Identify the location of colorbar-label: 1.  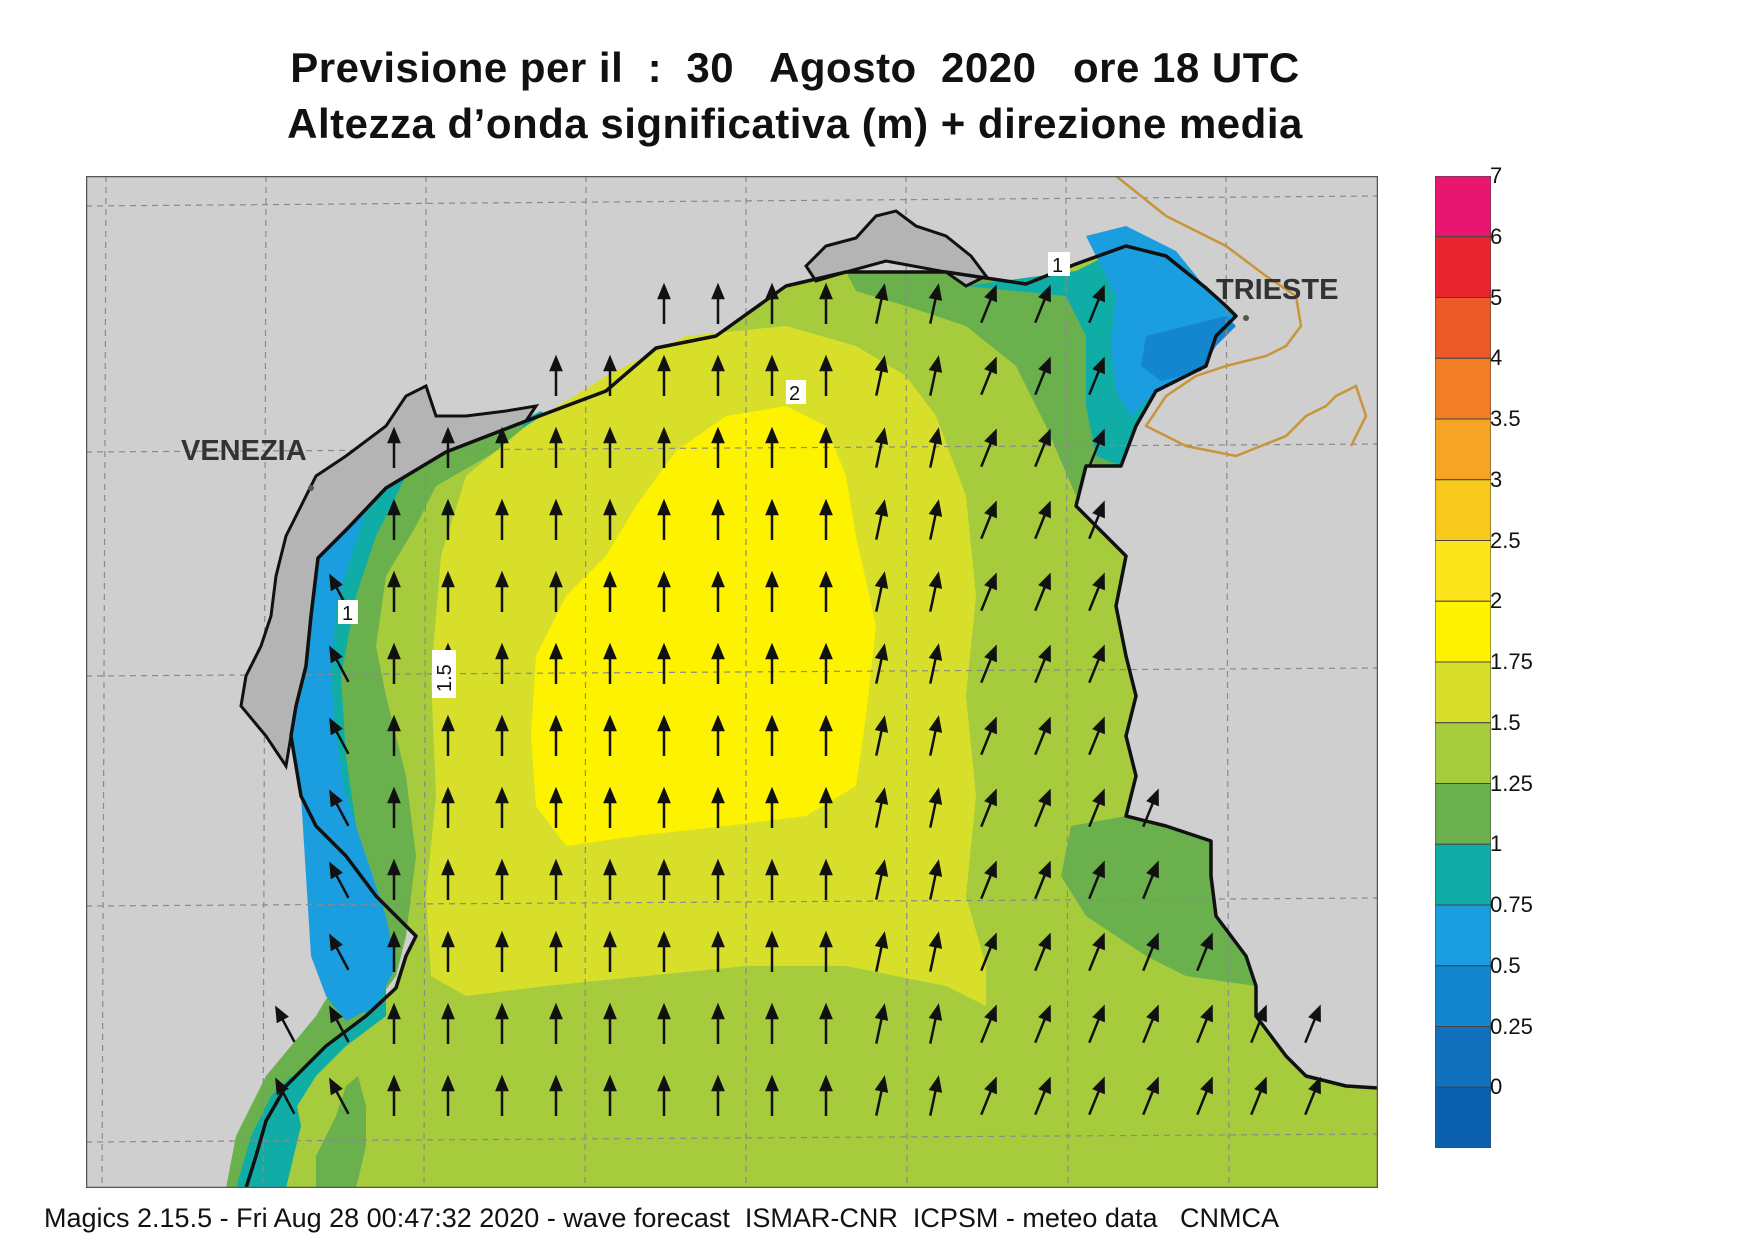
(1496, 844).